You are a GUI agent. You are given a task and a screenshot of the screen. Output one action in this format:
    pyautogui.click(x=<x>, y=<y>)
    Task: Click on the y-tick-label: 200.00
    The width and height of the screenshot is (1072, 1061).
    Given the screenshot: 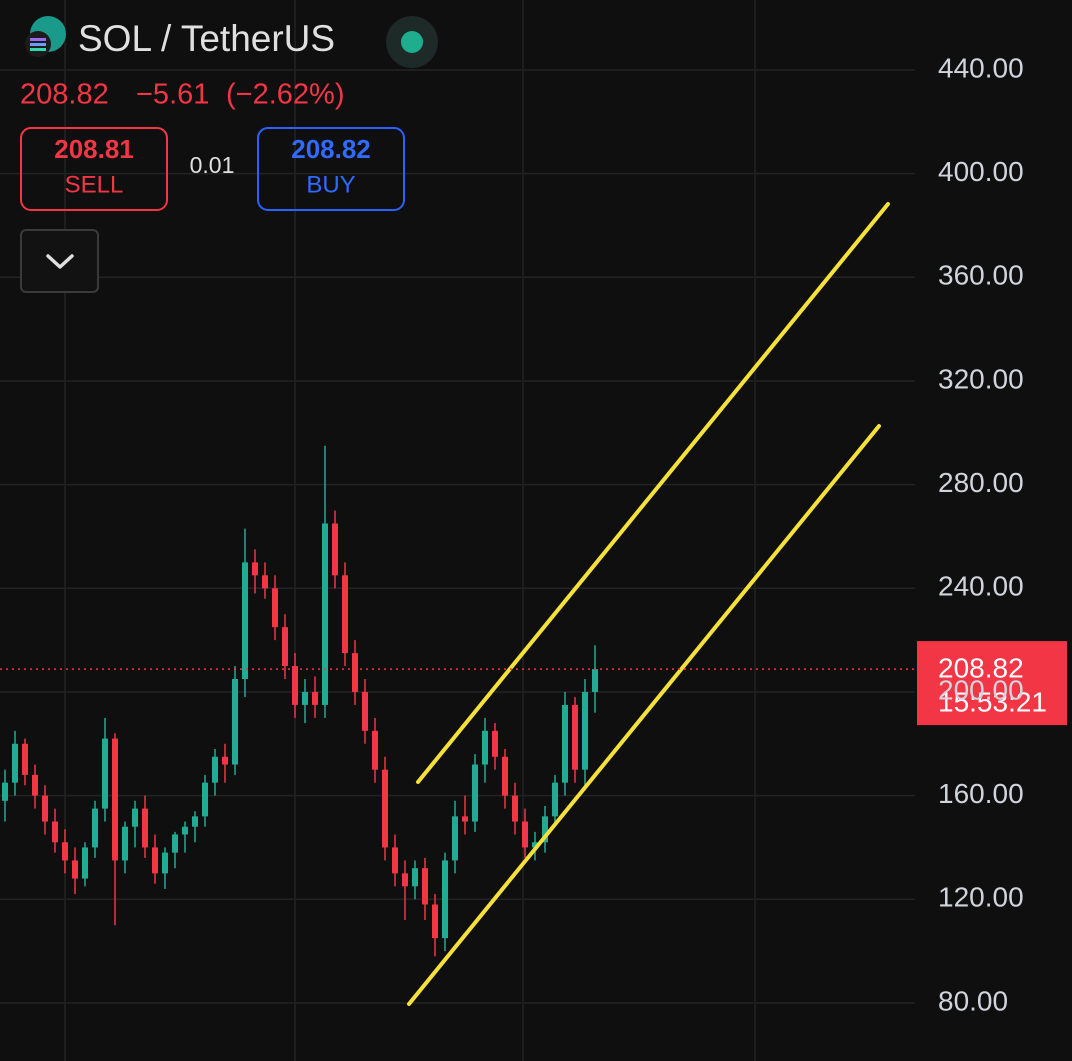 What is the action you would take?
    pyautogui.click(x=981, y=689)
    